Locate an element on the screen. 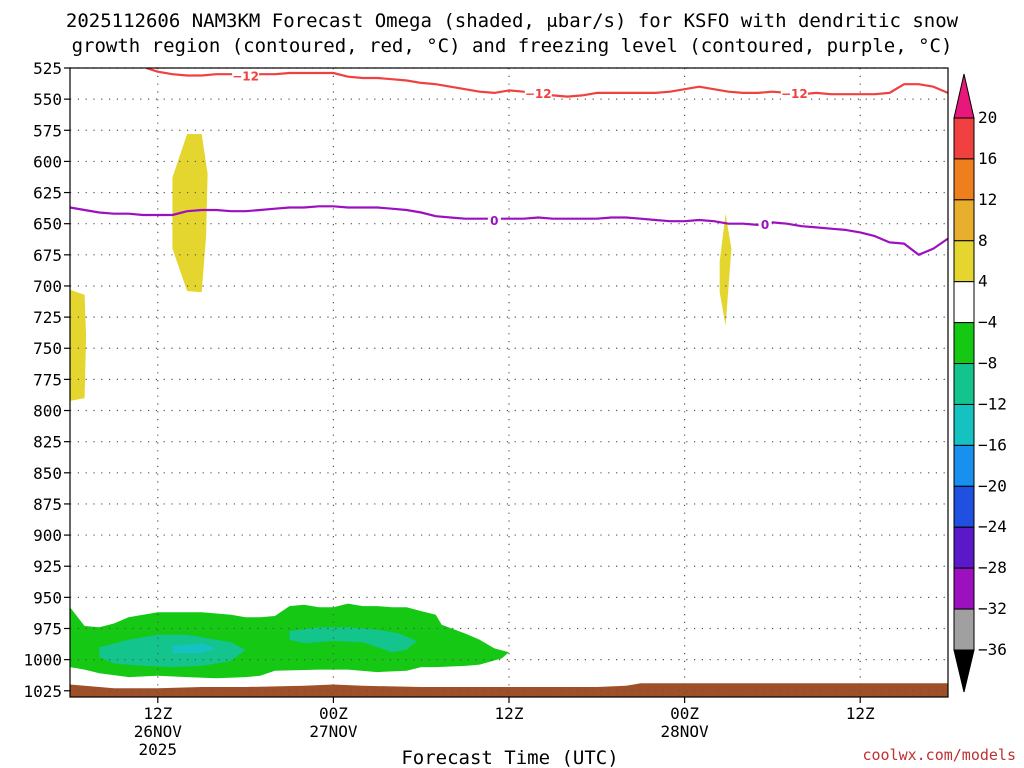  x-tick-label-54-0: 12Z is located at coordinates (860, 713).